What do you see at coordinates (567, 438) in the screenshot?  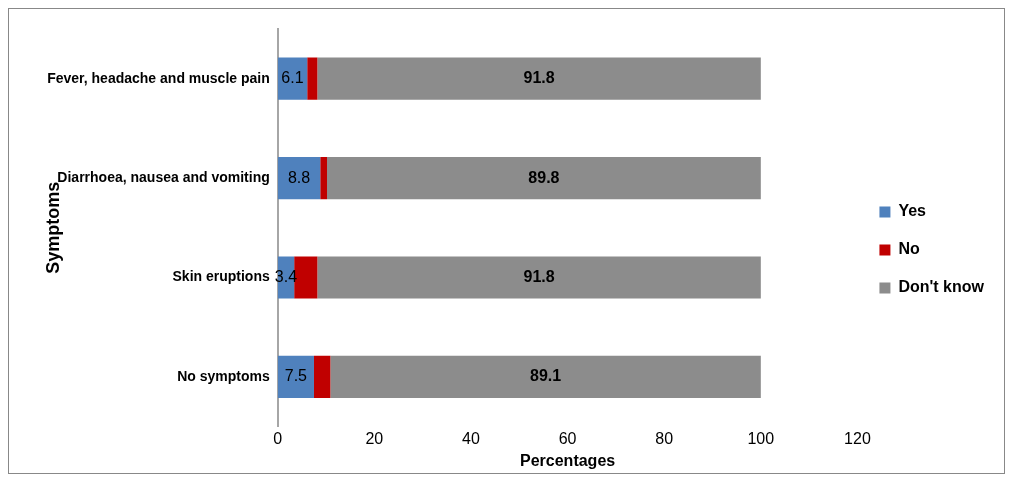 I see `x-tick-label: 60` at bounding box center [567, 438].